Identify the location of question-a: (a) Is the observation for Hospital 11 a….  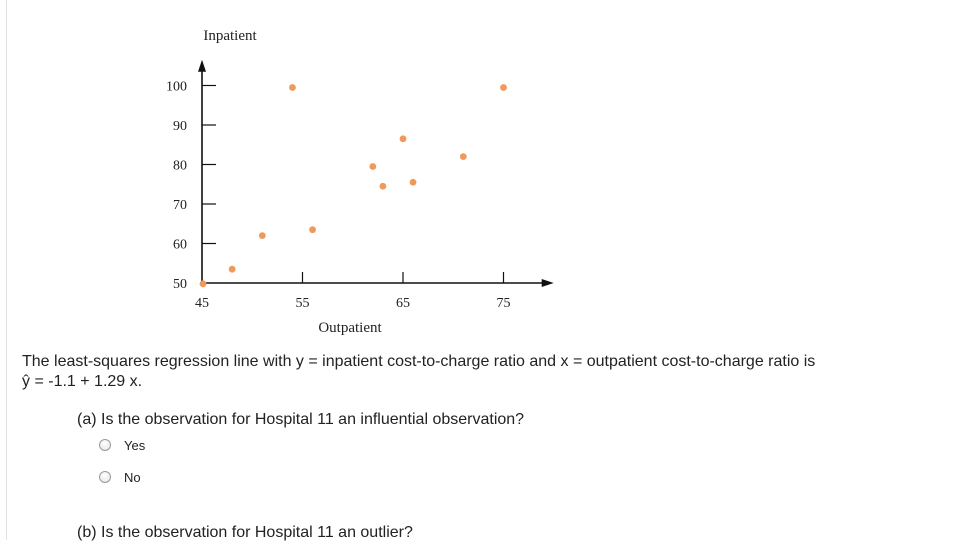
(301, 419).